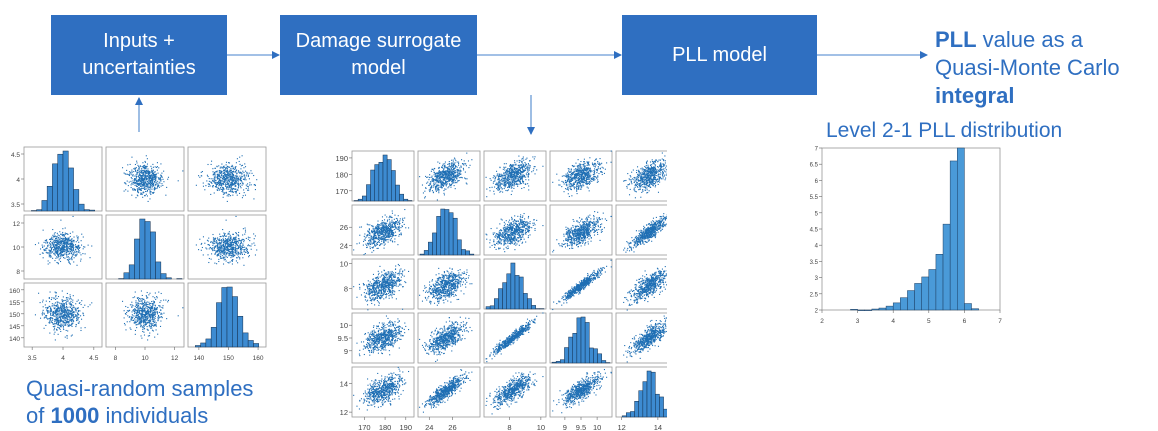 This screenshot has width=1158, height=431. What do you see at coordinates (93, 358) in the screenshot?
I see `x-tick-label: 4.5` at bounding box center [93, 358].